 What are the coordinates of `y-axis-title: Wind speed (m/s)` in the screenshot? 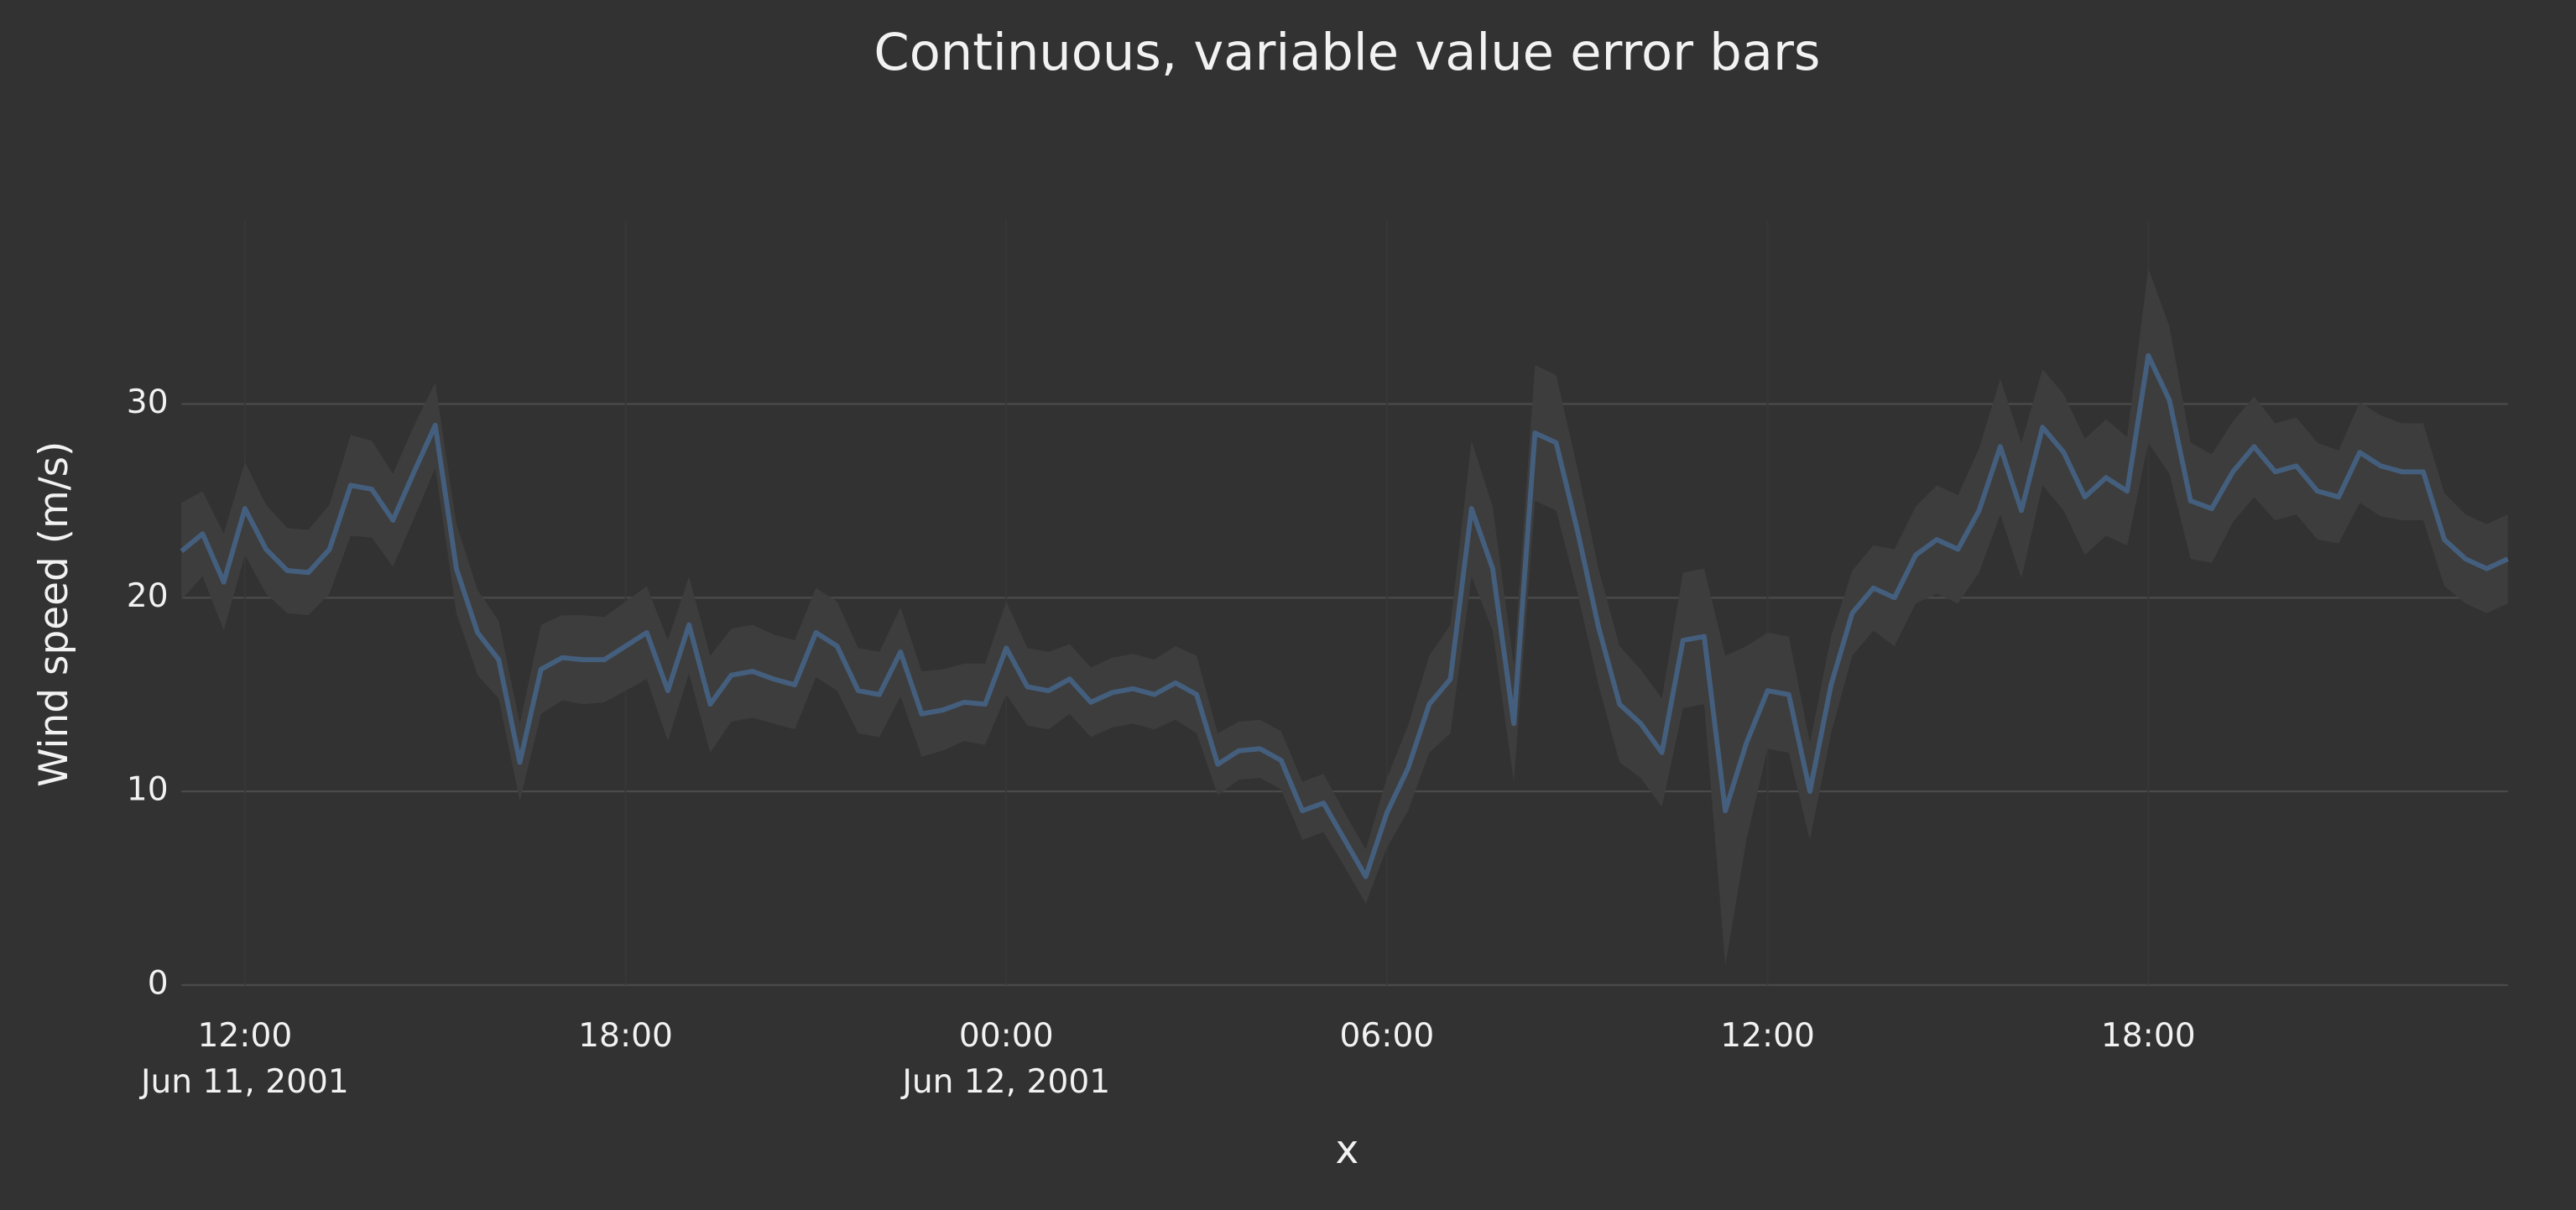 It's located at (54, 614).